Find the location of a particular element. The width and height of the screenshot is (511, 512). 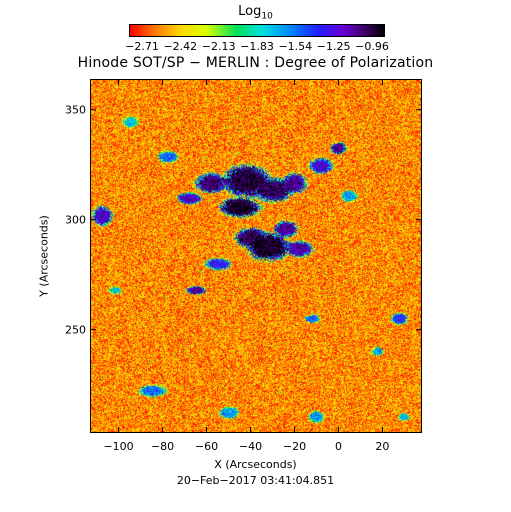

x-tick-label: −40 is located at coordinates (250, 446).